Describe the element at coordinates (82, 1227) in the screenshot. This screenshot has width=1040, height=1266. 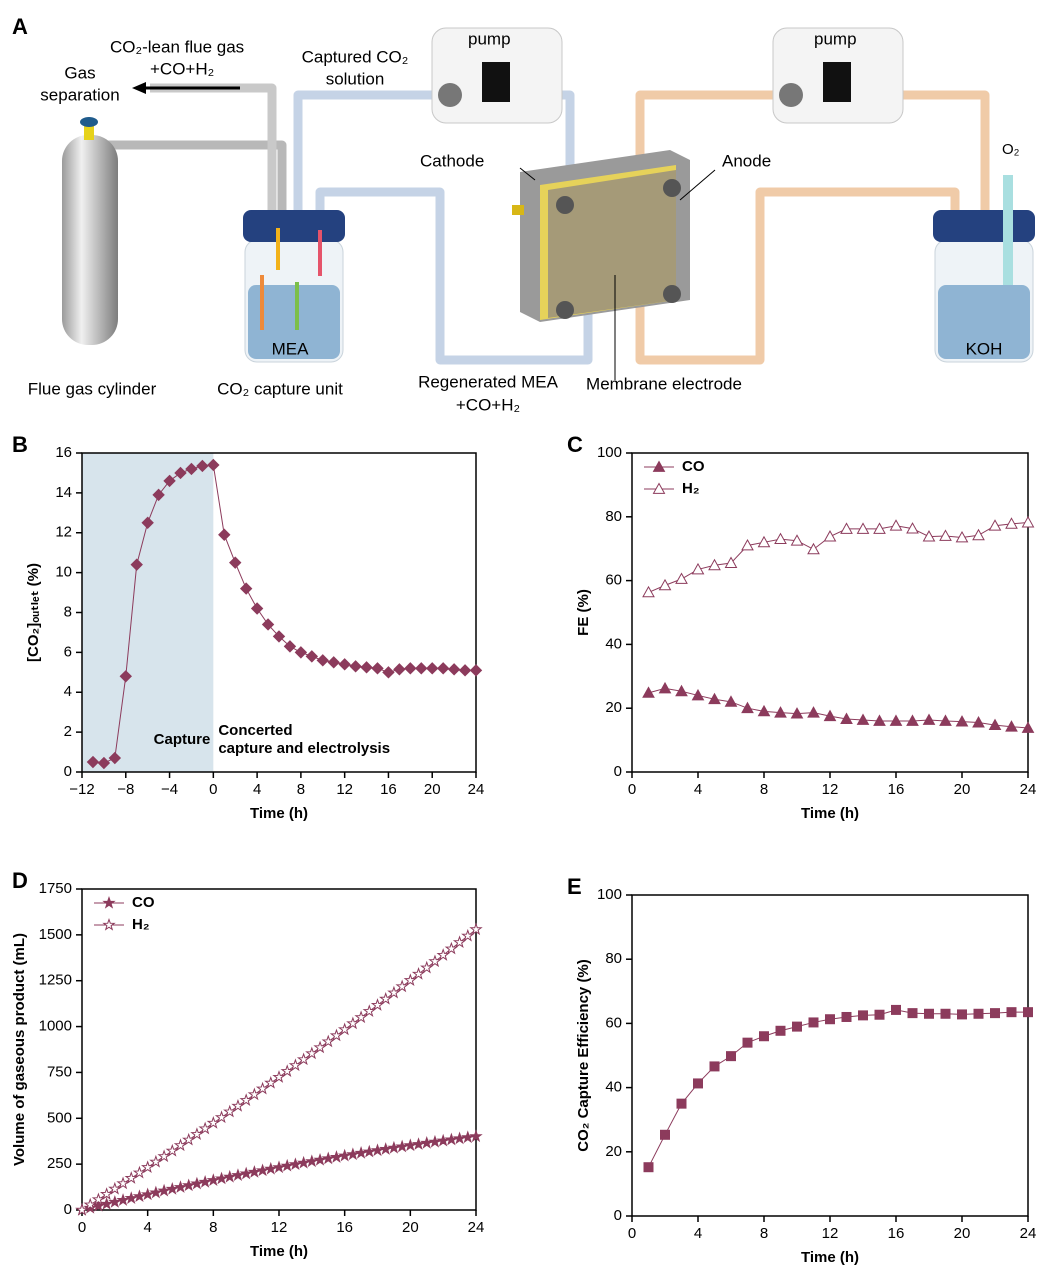
I see `x-tick-label: 0` at that location.